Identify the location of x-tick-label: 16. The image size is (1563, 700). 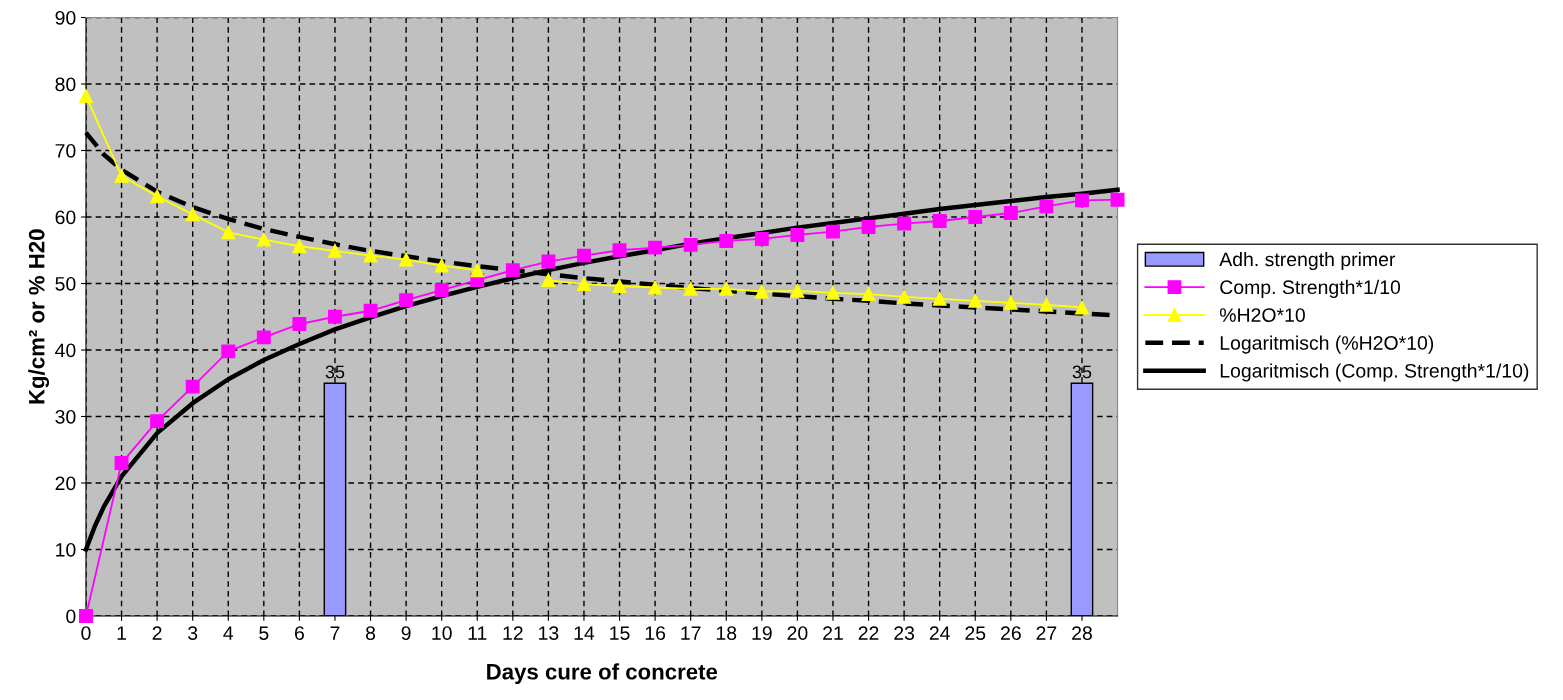
(655, 633).